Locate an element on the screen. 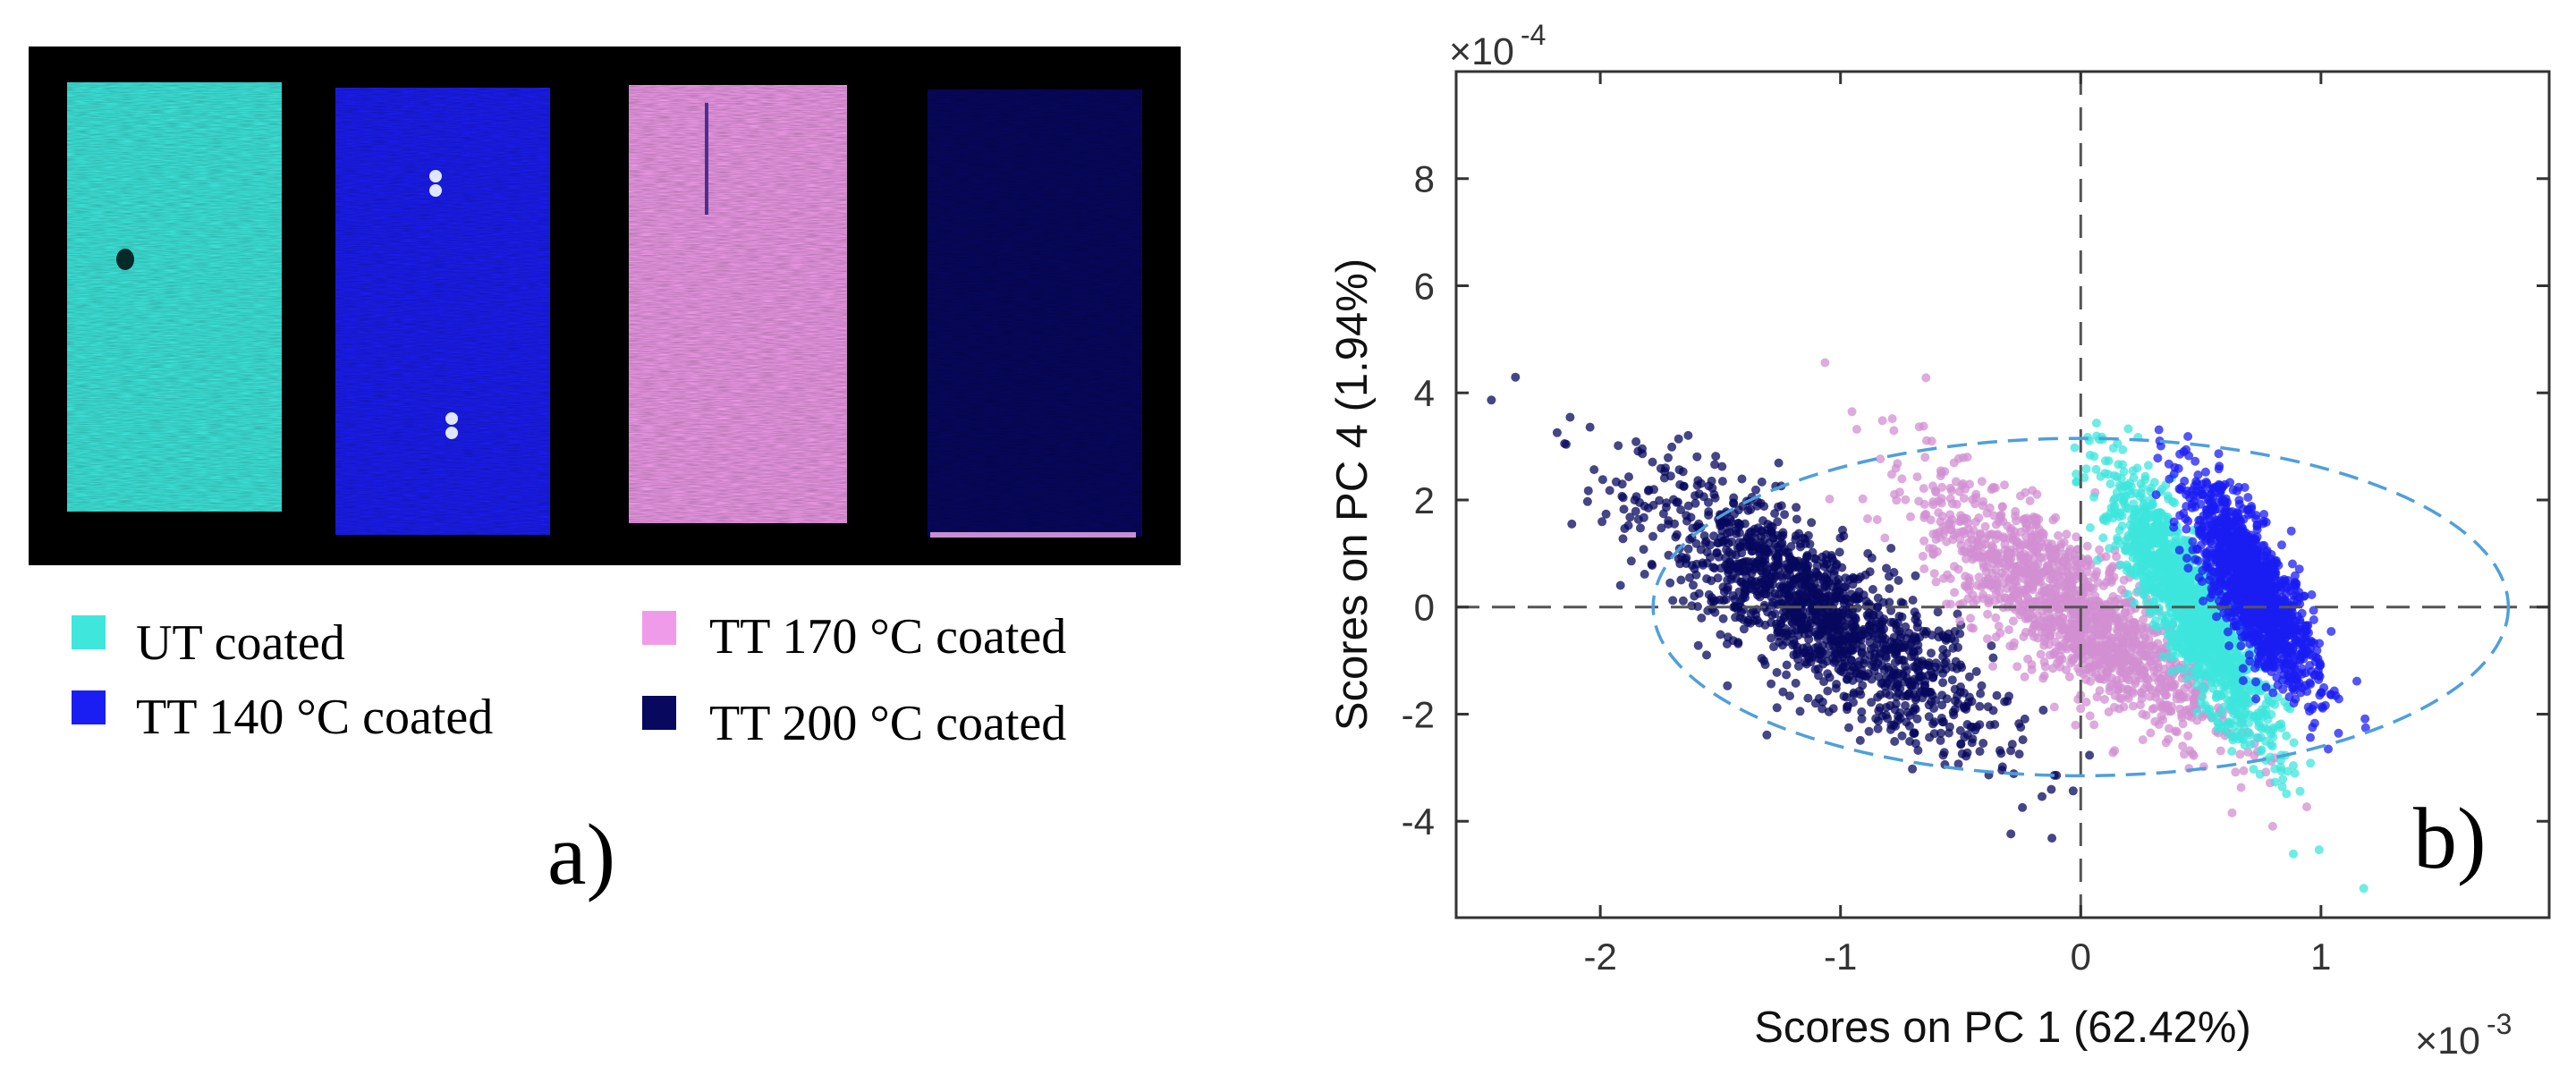 This screenshot has width=2576, height=1084. specimen-ut is located at coordinates (174, 297).